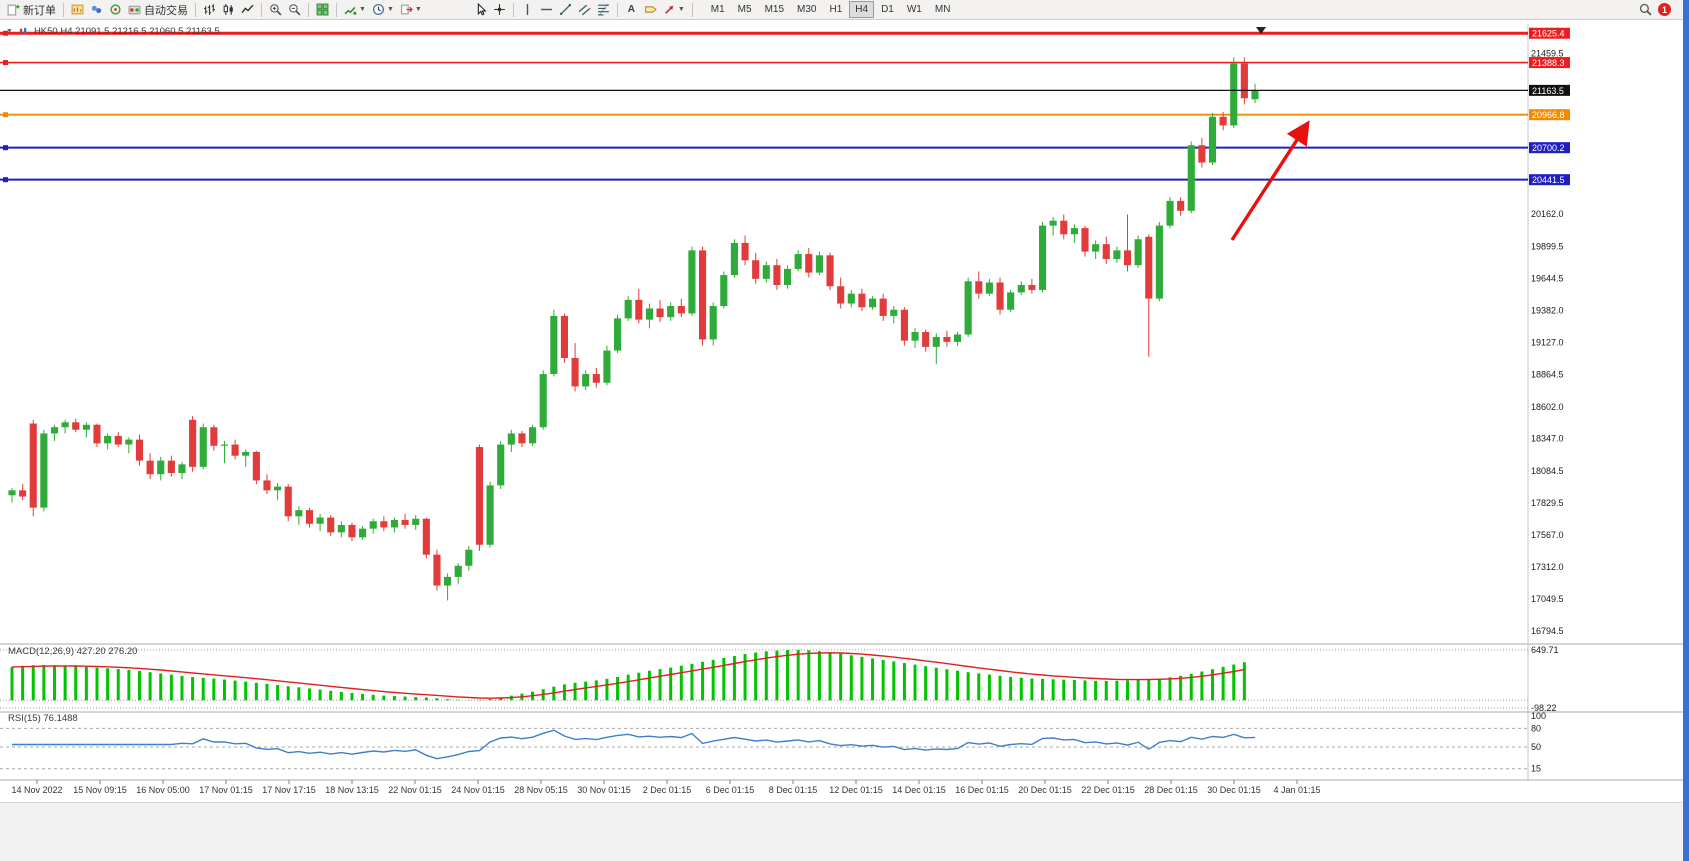  Describe the element at coordinates (1547, 471) in the screenshot. I see `price-axis-tick: 18084.5` at that location.